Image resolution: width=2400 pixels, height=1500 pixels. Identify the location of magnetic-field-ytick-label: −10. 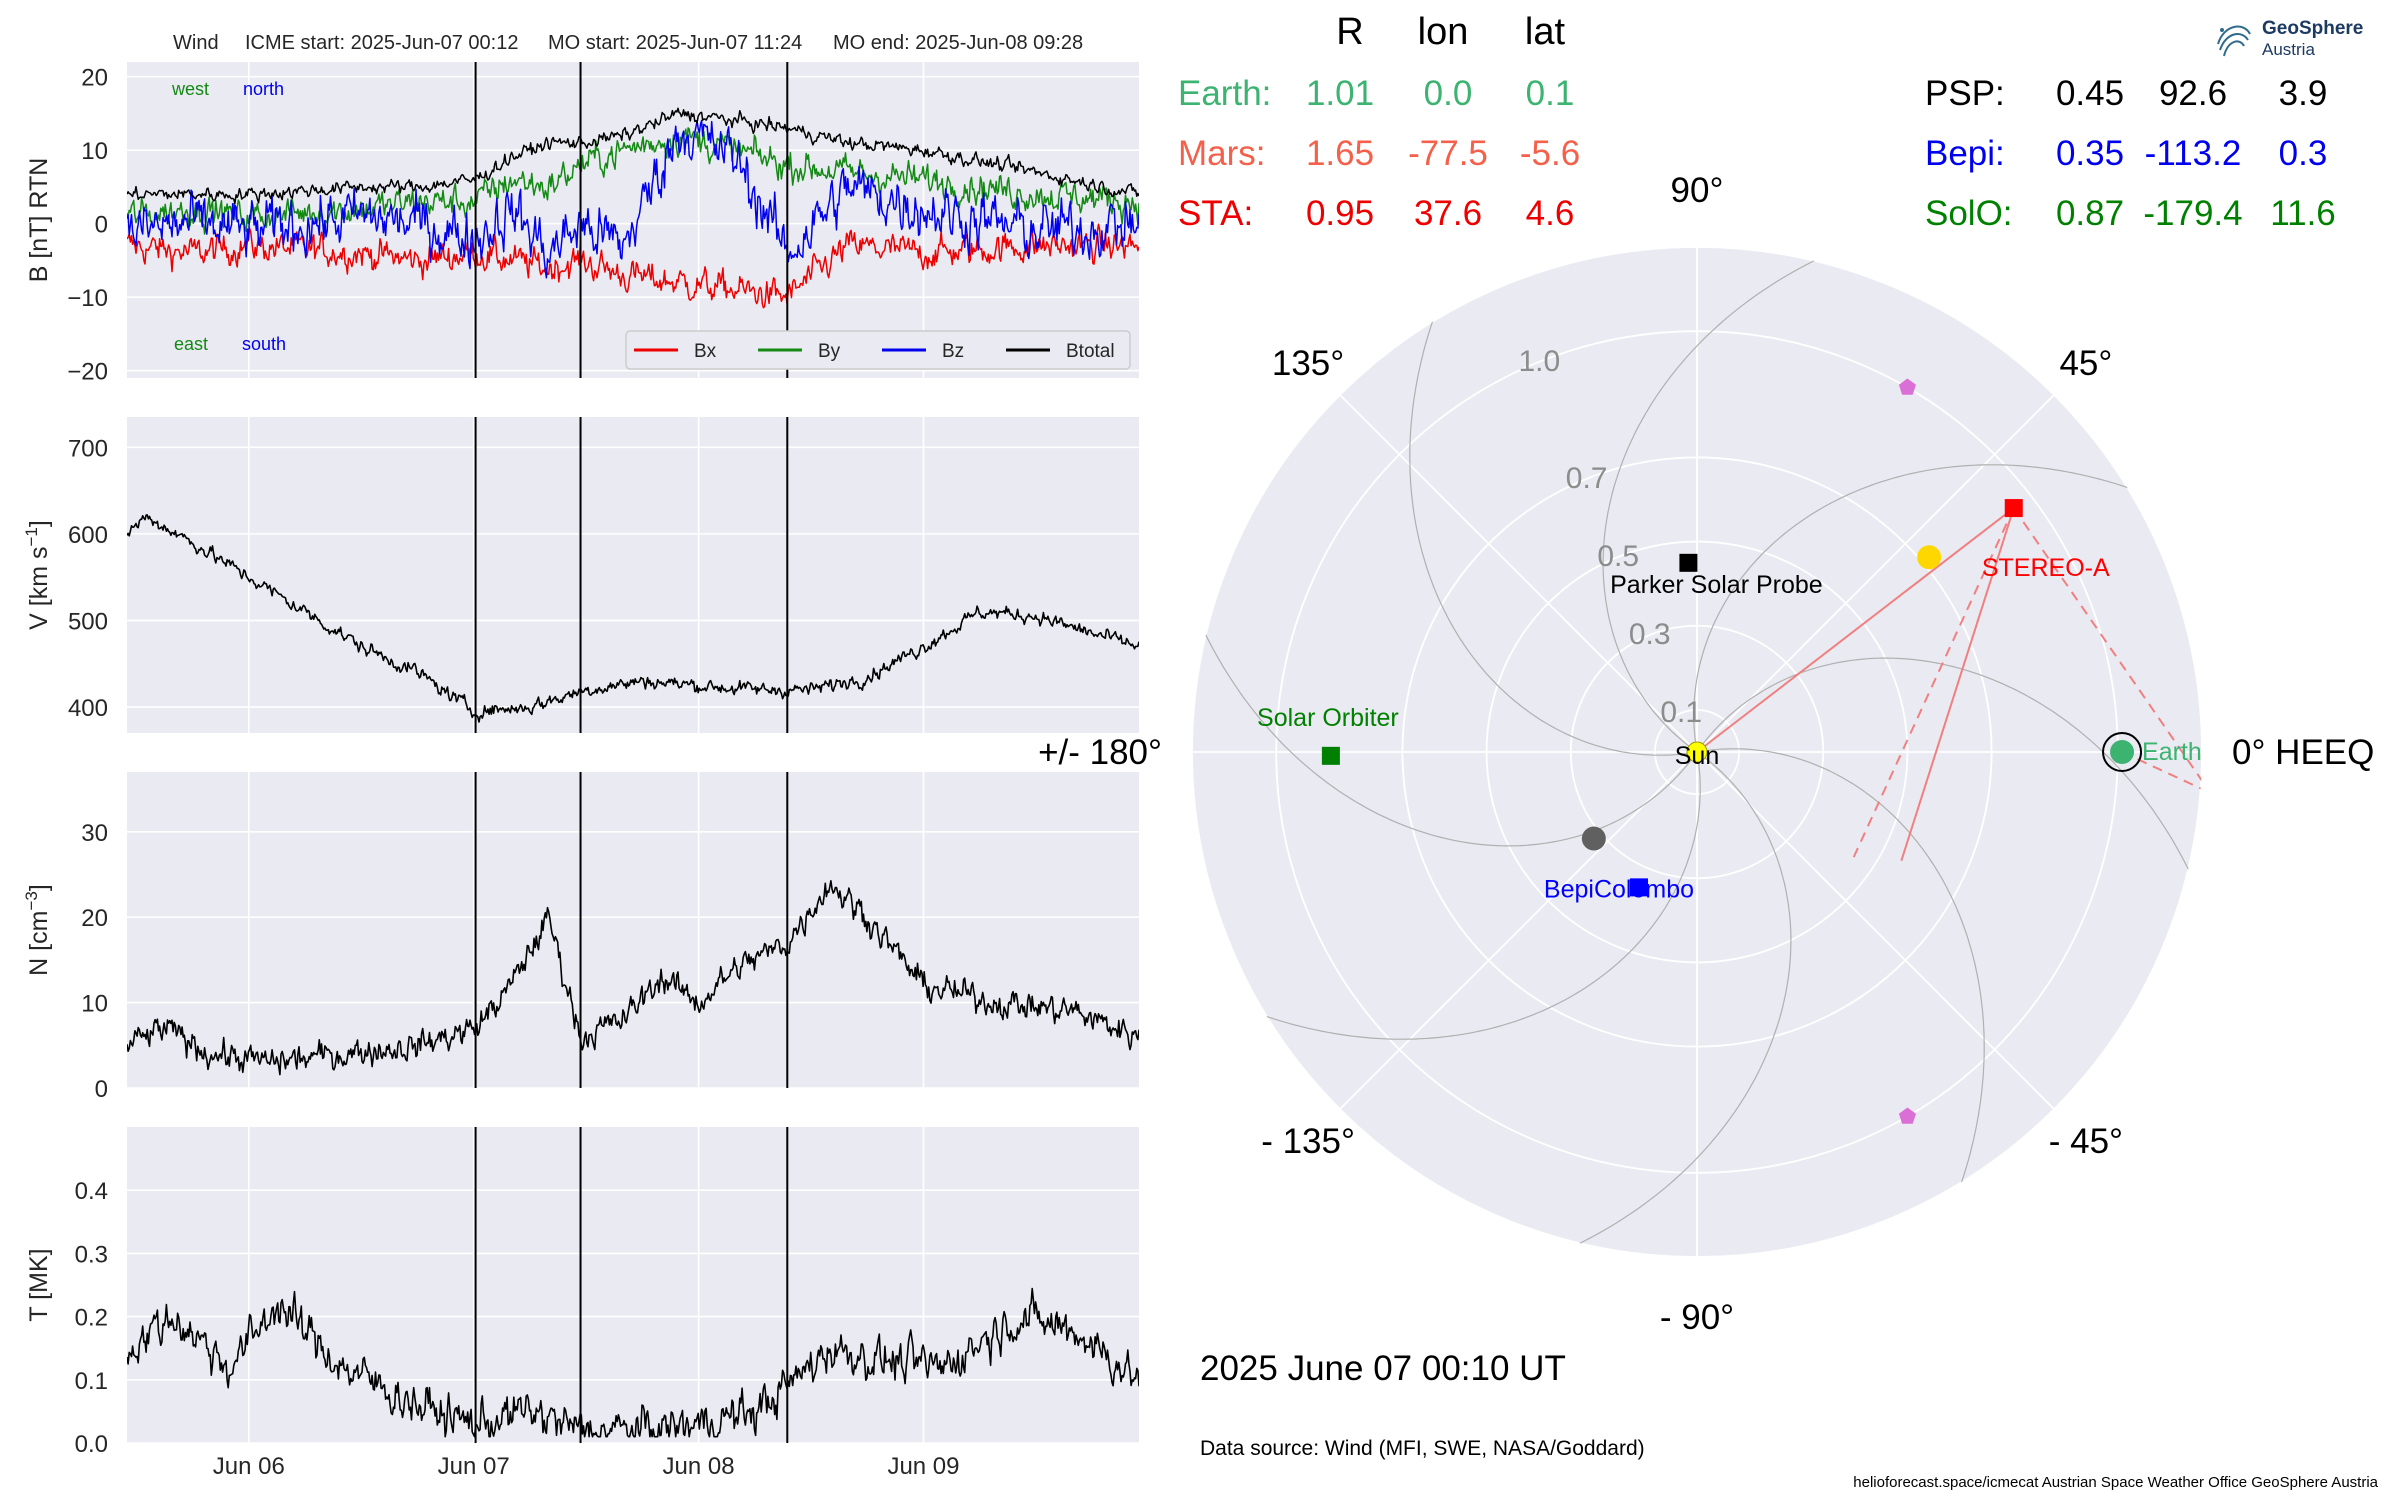
(87, 298).